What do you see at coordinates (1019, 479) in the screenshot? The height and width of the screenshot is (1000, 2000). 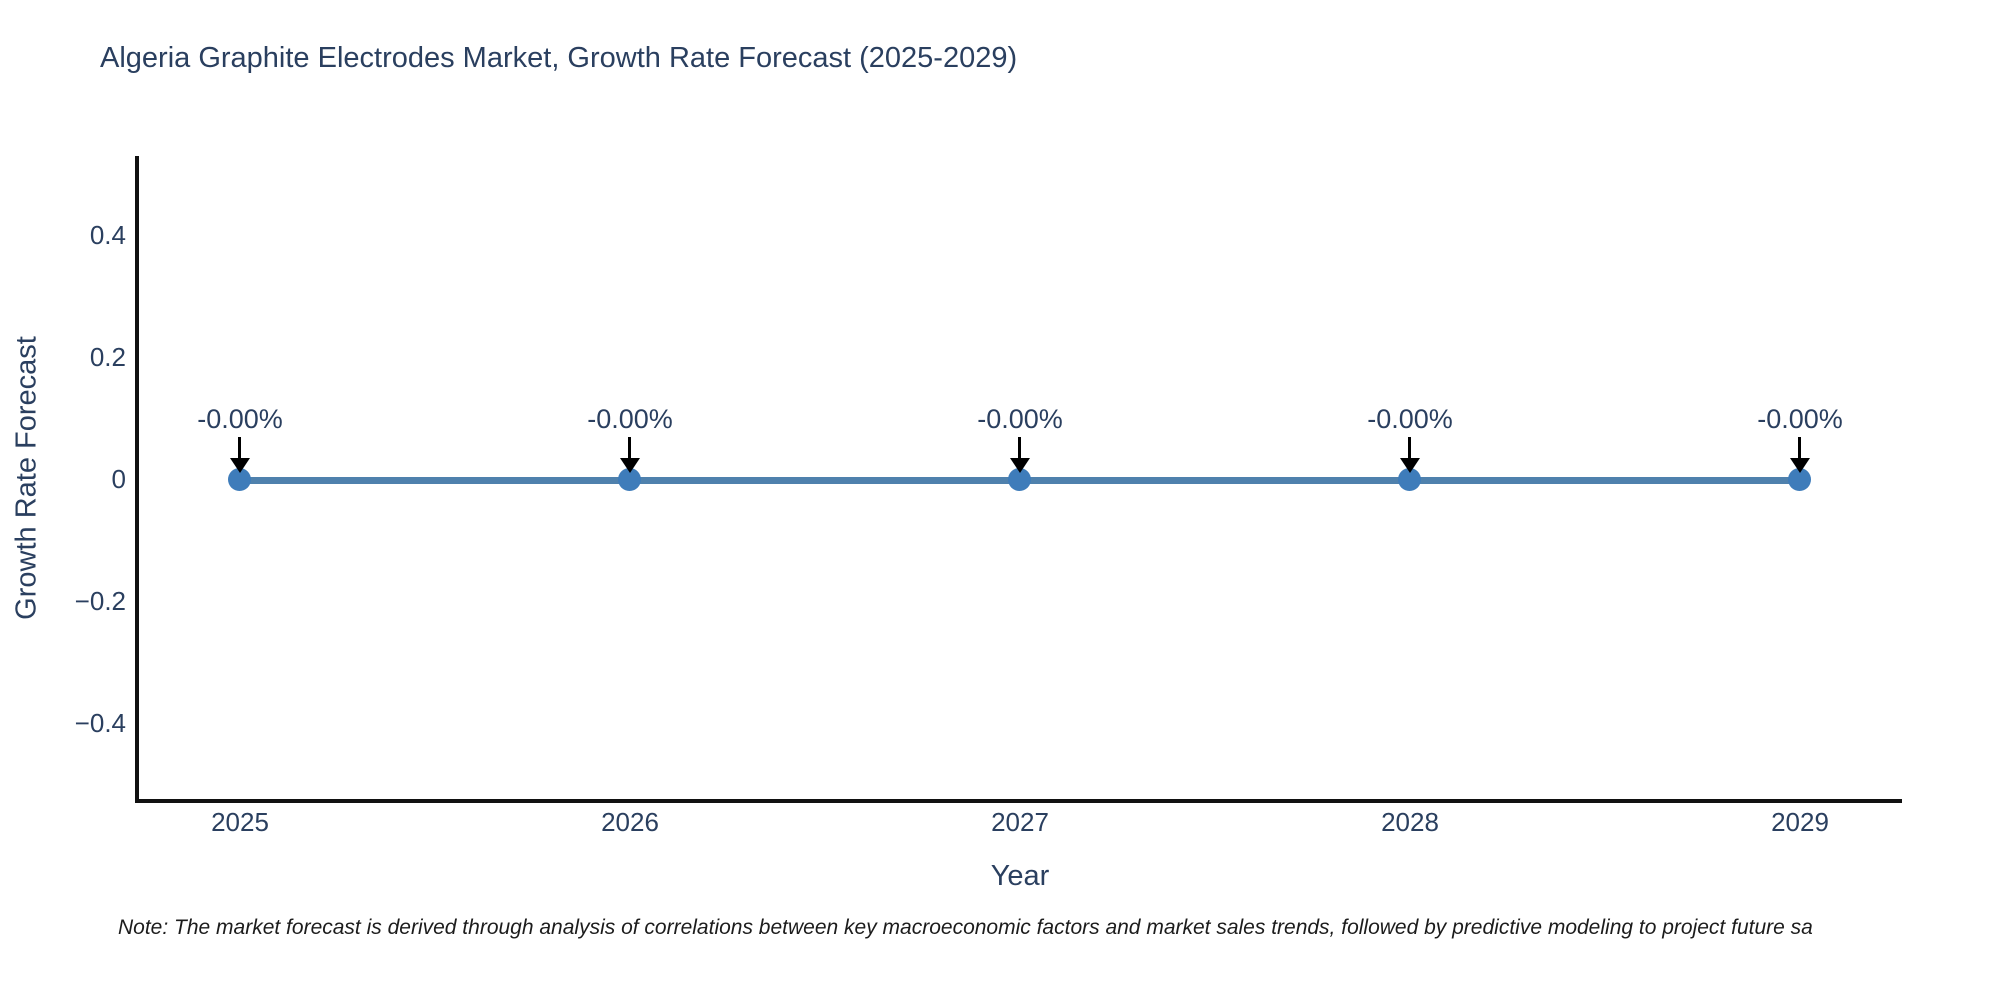 I see `data-point-marker-2027` at bounding box center [1019, 479].